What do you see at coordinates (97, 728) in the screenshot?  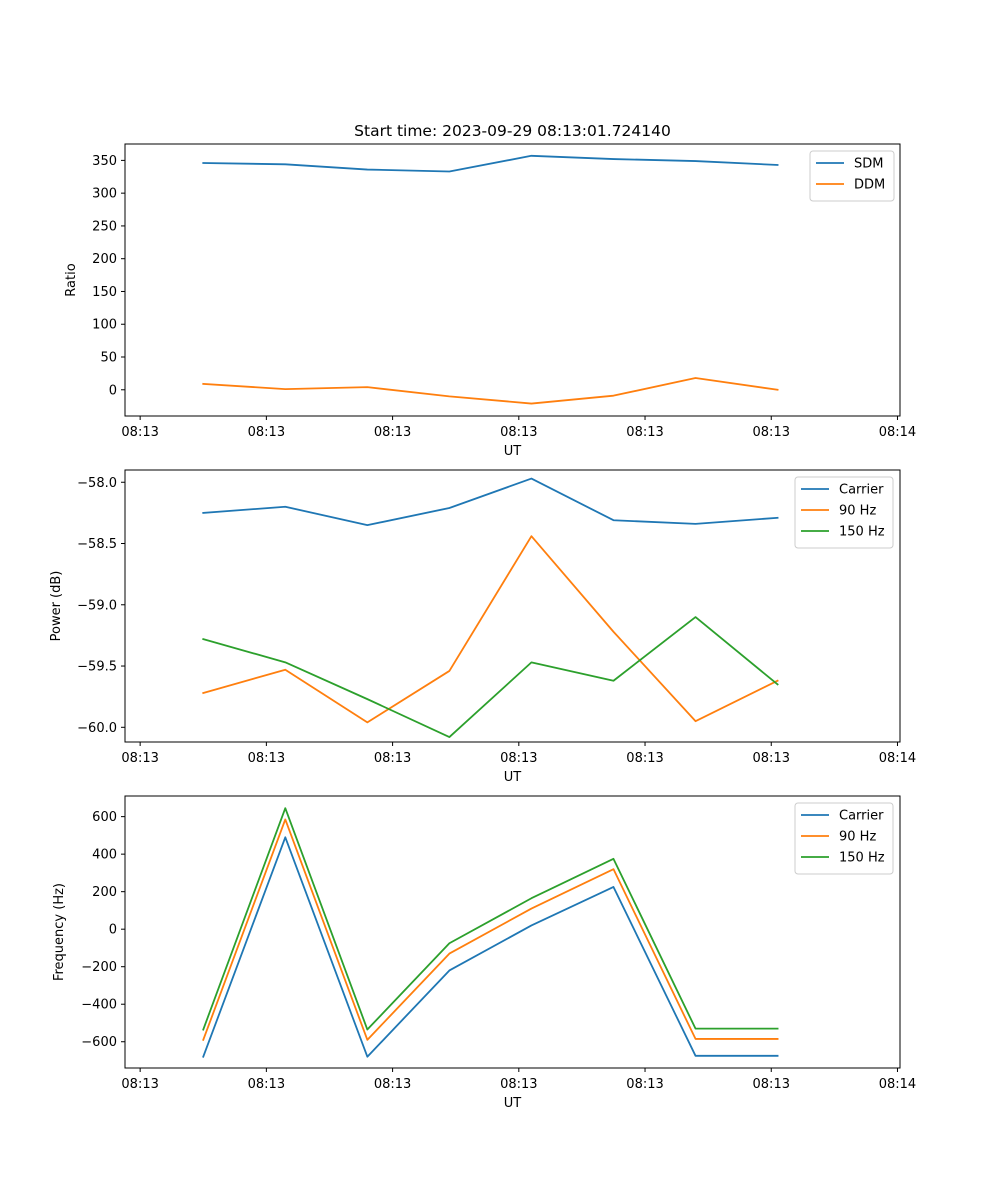 I see `y-tick-label: −60.0` at bounding box center [97, 728].